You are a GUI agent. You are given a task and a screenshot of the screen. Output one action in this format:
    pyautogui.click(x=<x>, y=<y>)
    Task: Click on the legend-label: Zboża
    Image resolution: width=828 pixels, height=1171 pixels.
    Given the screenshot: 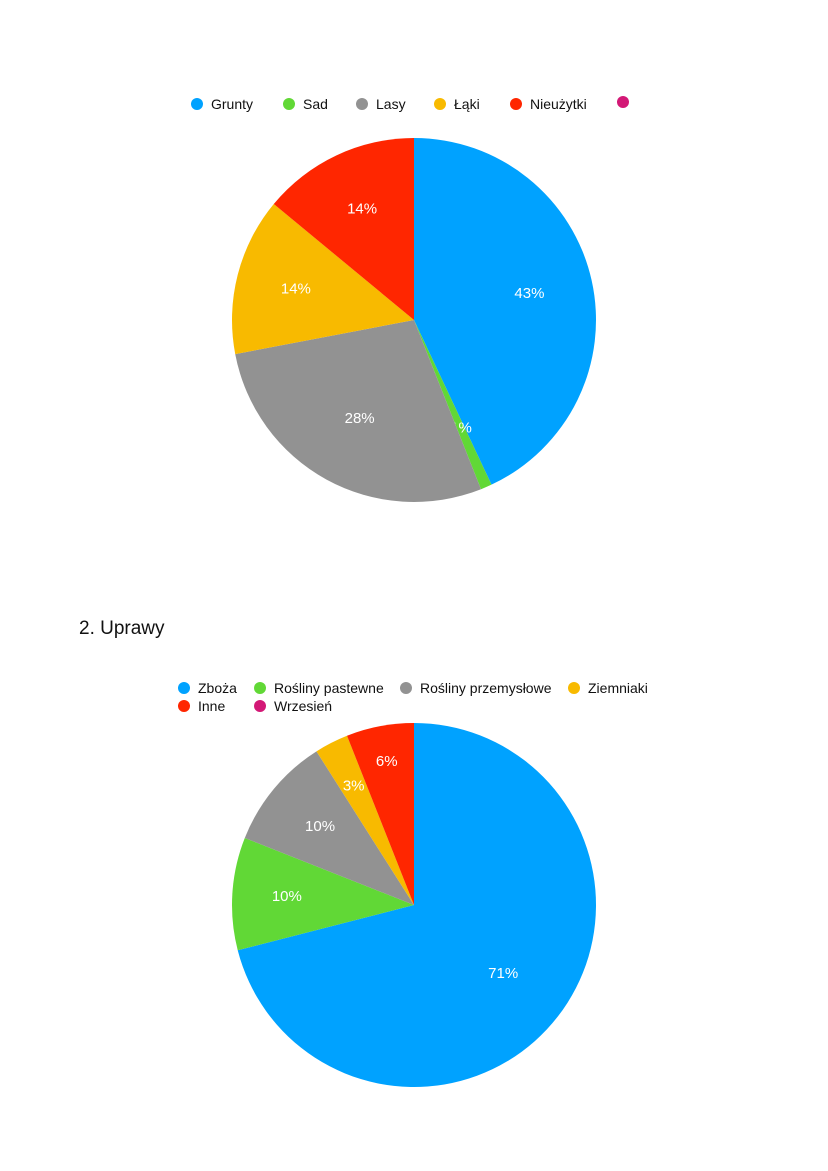 What is the action you would take?
    pyautogui.click(x=217, y=688)
    